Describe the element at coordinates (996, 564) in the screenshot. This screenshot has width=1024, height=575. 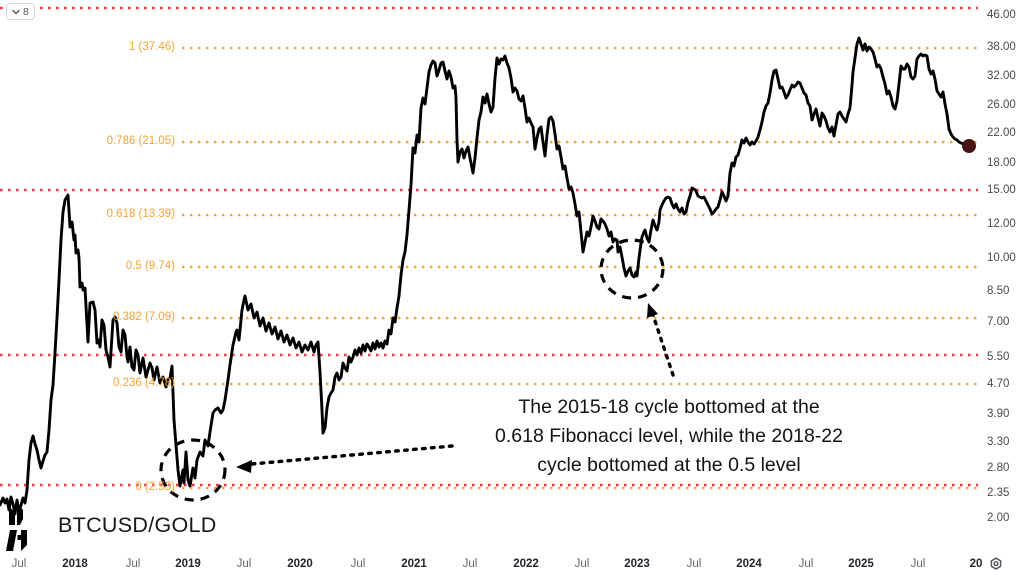
I see `settings-gear-icon` at that location.